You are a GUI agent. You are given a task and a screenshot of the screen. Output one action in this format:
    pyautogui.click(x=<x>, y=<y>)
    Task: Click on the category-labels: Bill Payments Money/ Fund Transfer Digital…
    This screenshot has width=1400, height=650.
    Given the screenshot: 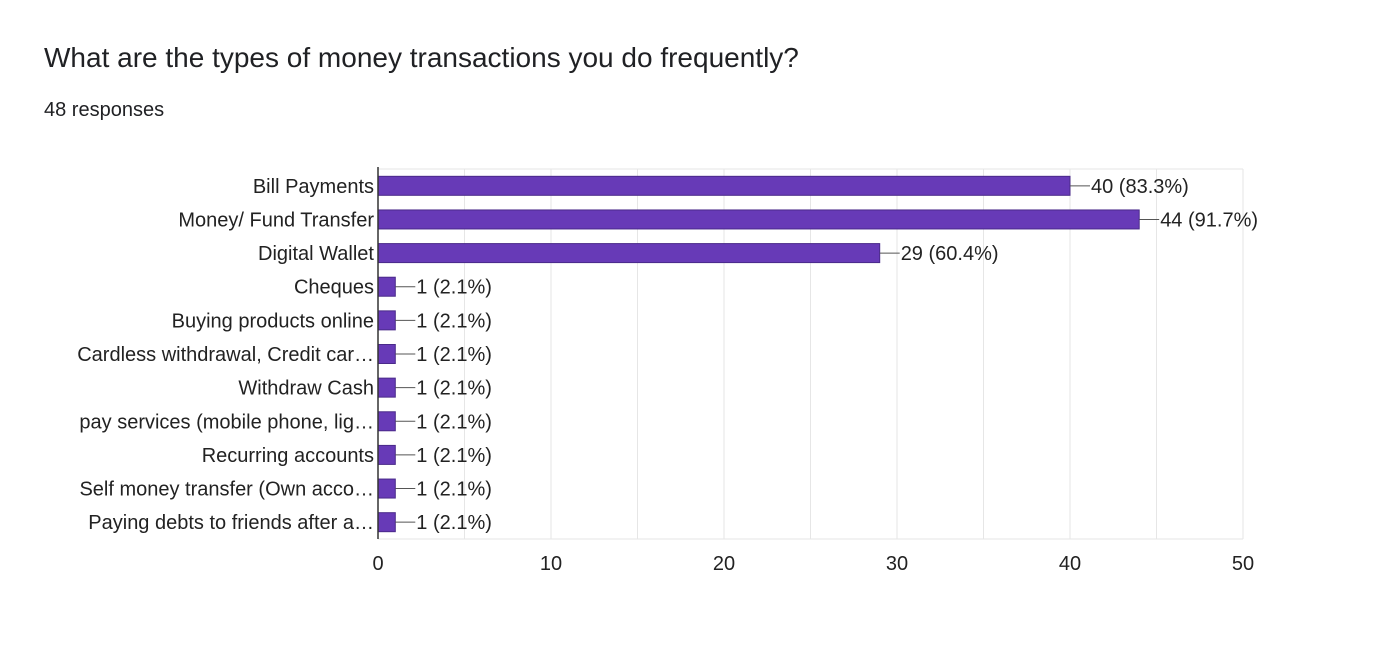 What is the action you would take?
    pyautogui.click(x=225, y=355)
    